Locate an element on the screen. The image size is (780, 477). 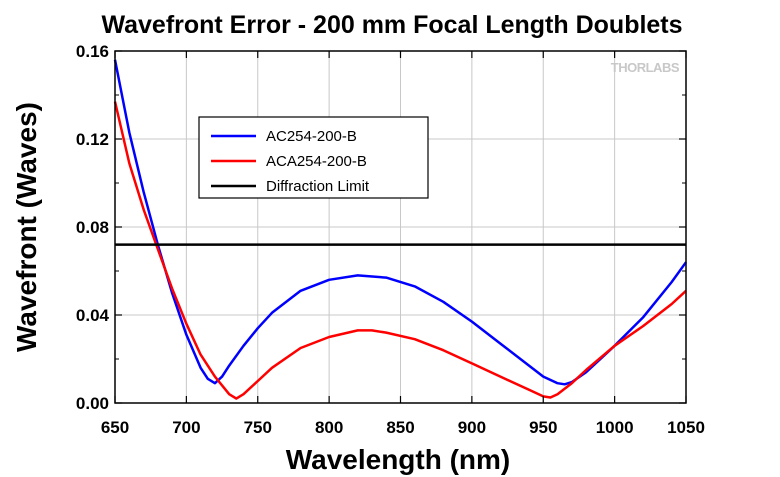
y-tick-label: 0.16 is located at coordinates (92, 51).